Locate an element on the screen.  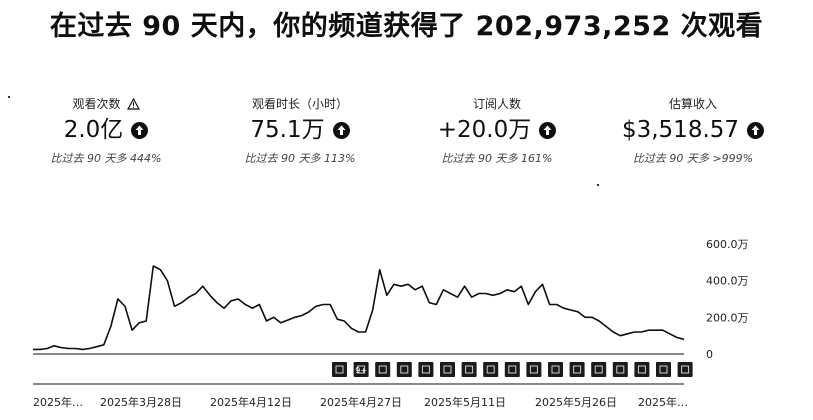
x-tick-label: 2025年3月28日 is located at coordinates (141, 402).